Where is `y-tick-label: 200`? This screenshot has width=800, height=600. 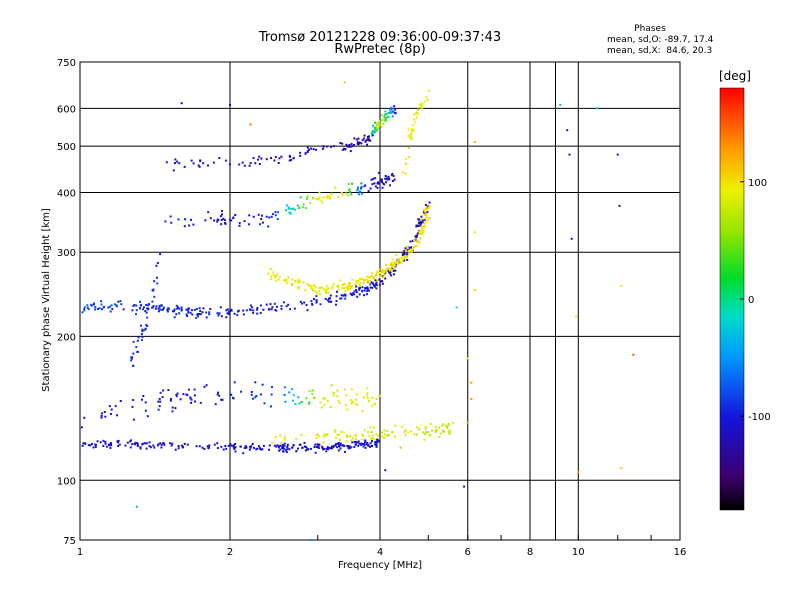
y-tick-label: 200 is located at coordinates (66, 337).